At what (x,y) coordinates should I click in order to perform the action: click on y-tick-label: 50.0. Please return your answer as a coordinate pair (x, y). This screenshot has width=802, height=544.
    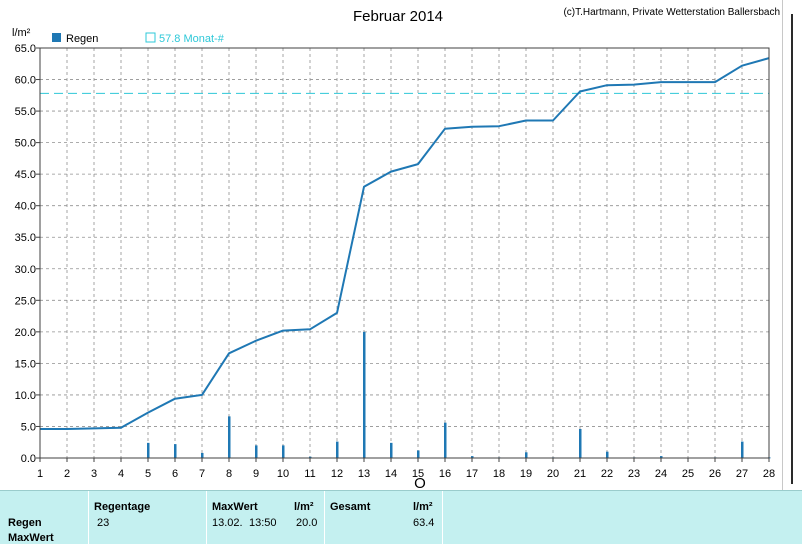
    Looking at the image, I should click on (25, 144).